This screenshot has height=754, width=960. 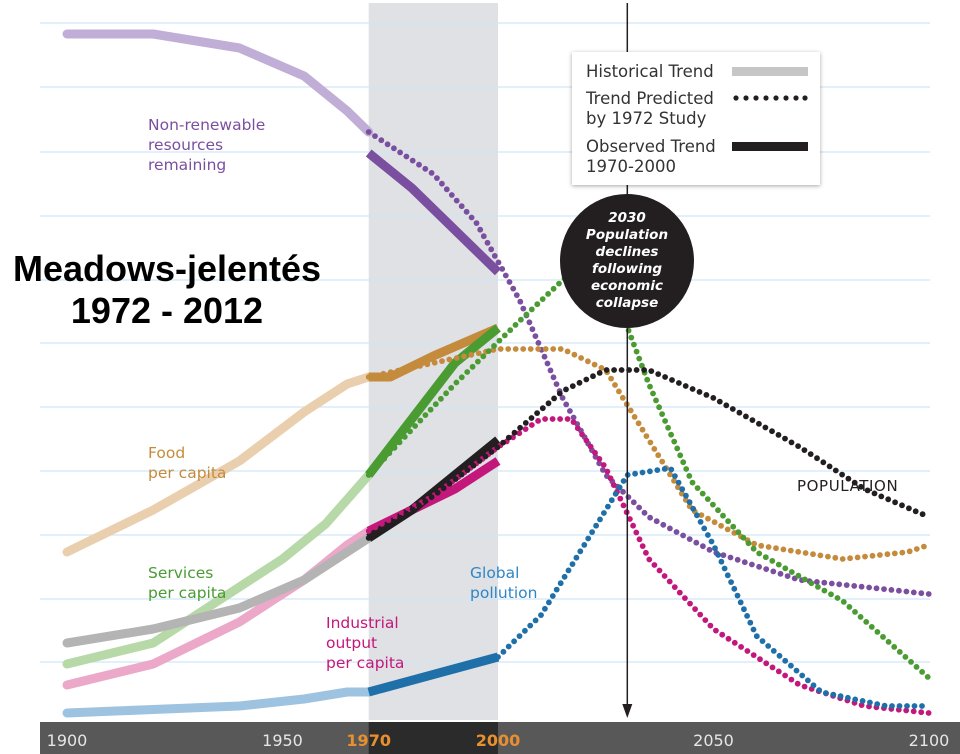 I want to click on marker-arrowhead, so click(x=627, y=711).